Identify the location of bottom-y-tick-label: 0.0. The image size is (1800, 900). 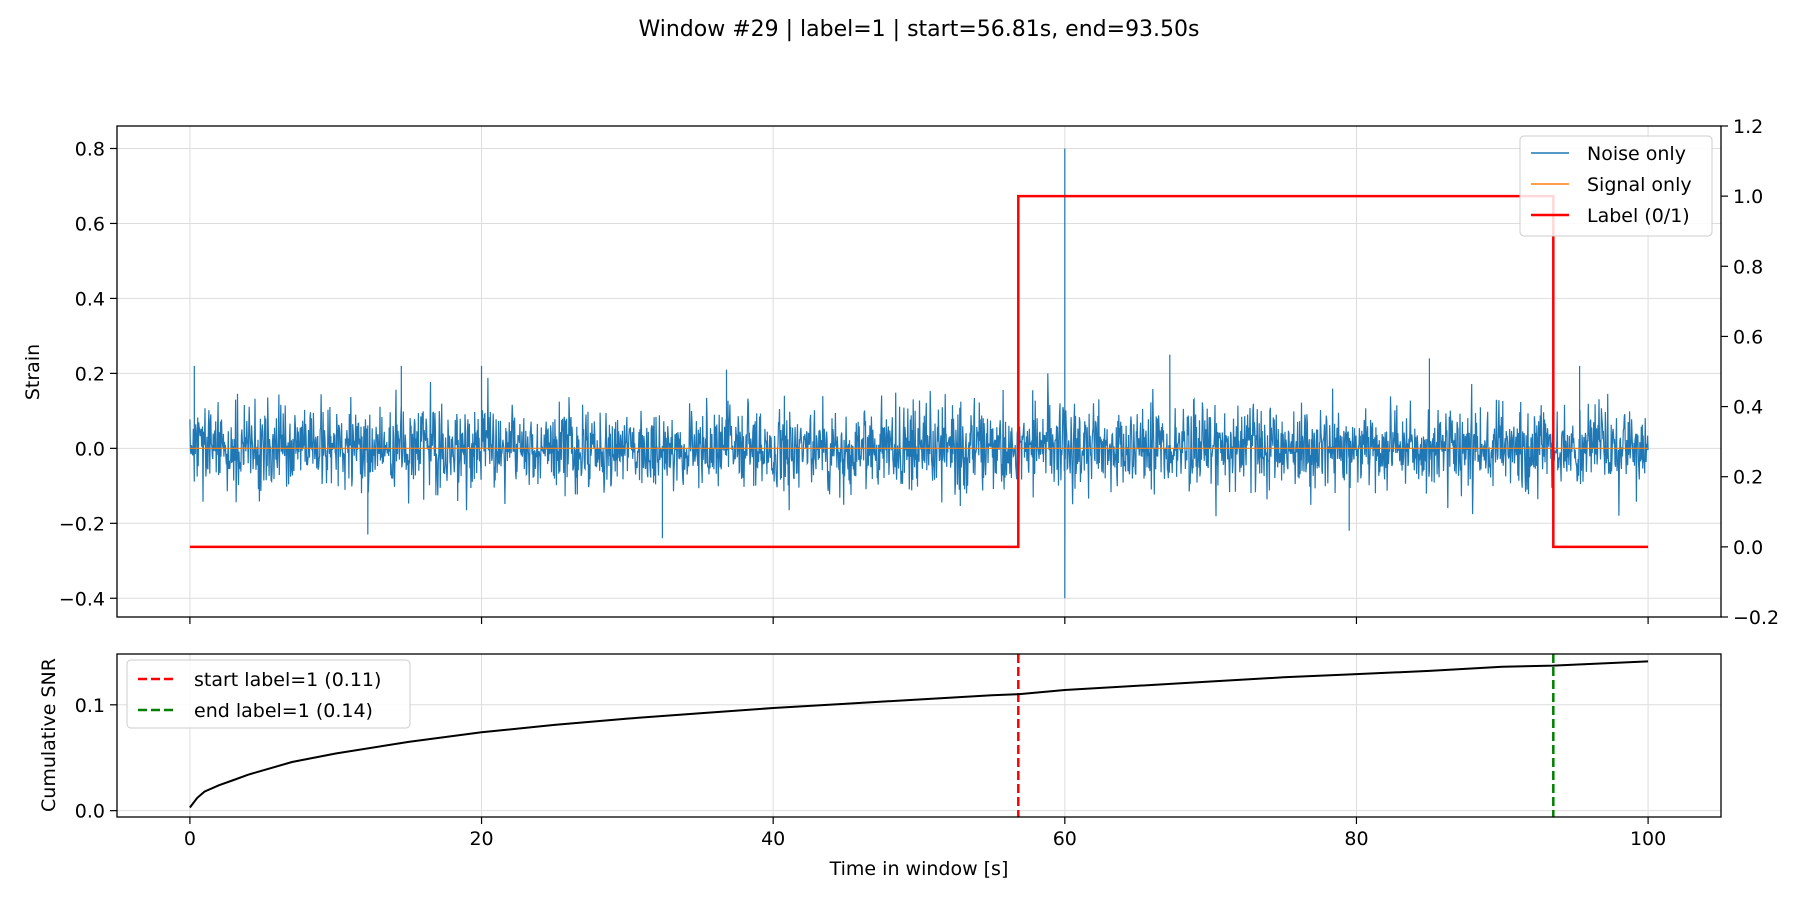
(90, 812).